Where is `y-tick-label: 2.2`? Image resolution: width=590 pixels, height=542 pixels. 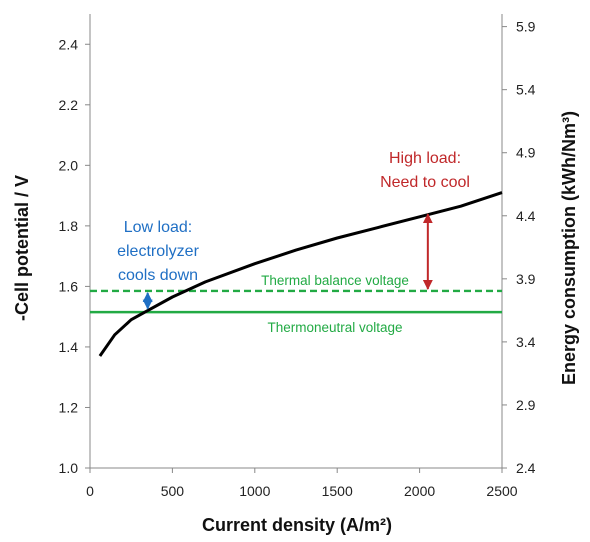 y-tick-label: 2.2 is located at coordinates (69, 105).